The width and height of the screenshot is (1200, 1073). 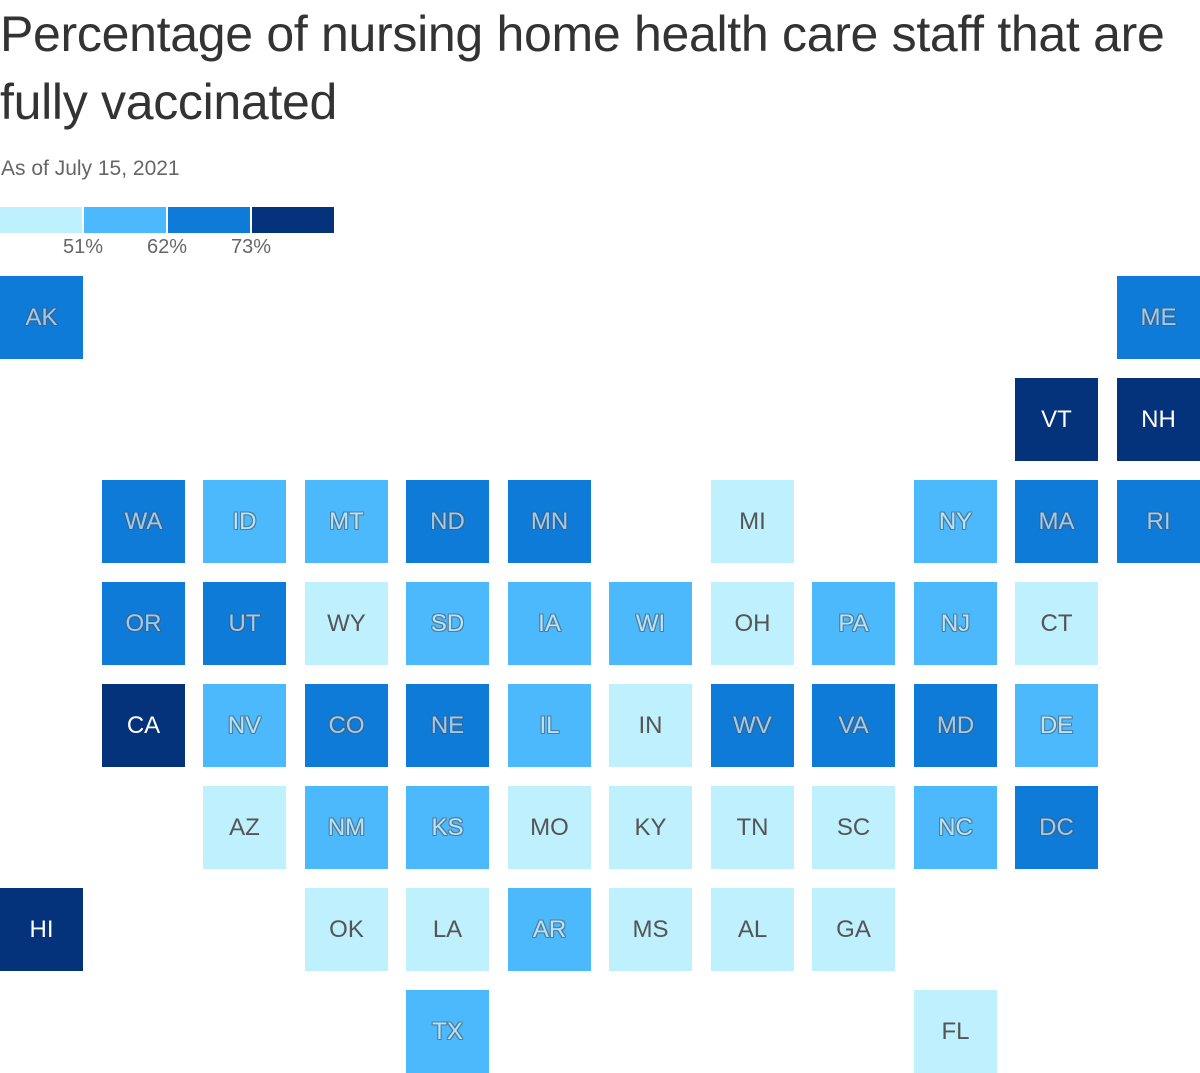 What do you see at coordinates (752, 827) in the screenshot?
I see `state-tile-tn: TN` at bounding box center [752, 827].